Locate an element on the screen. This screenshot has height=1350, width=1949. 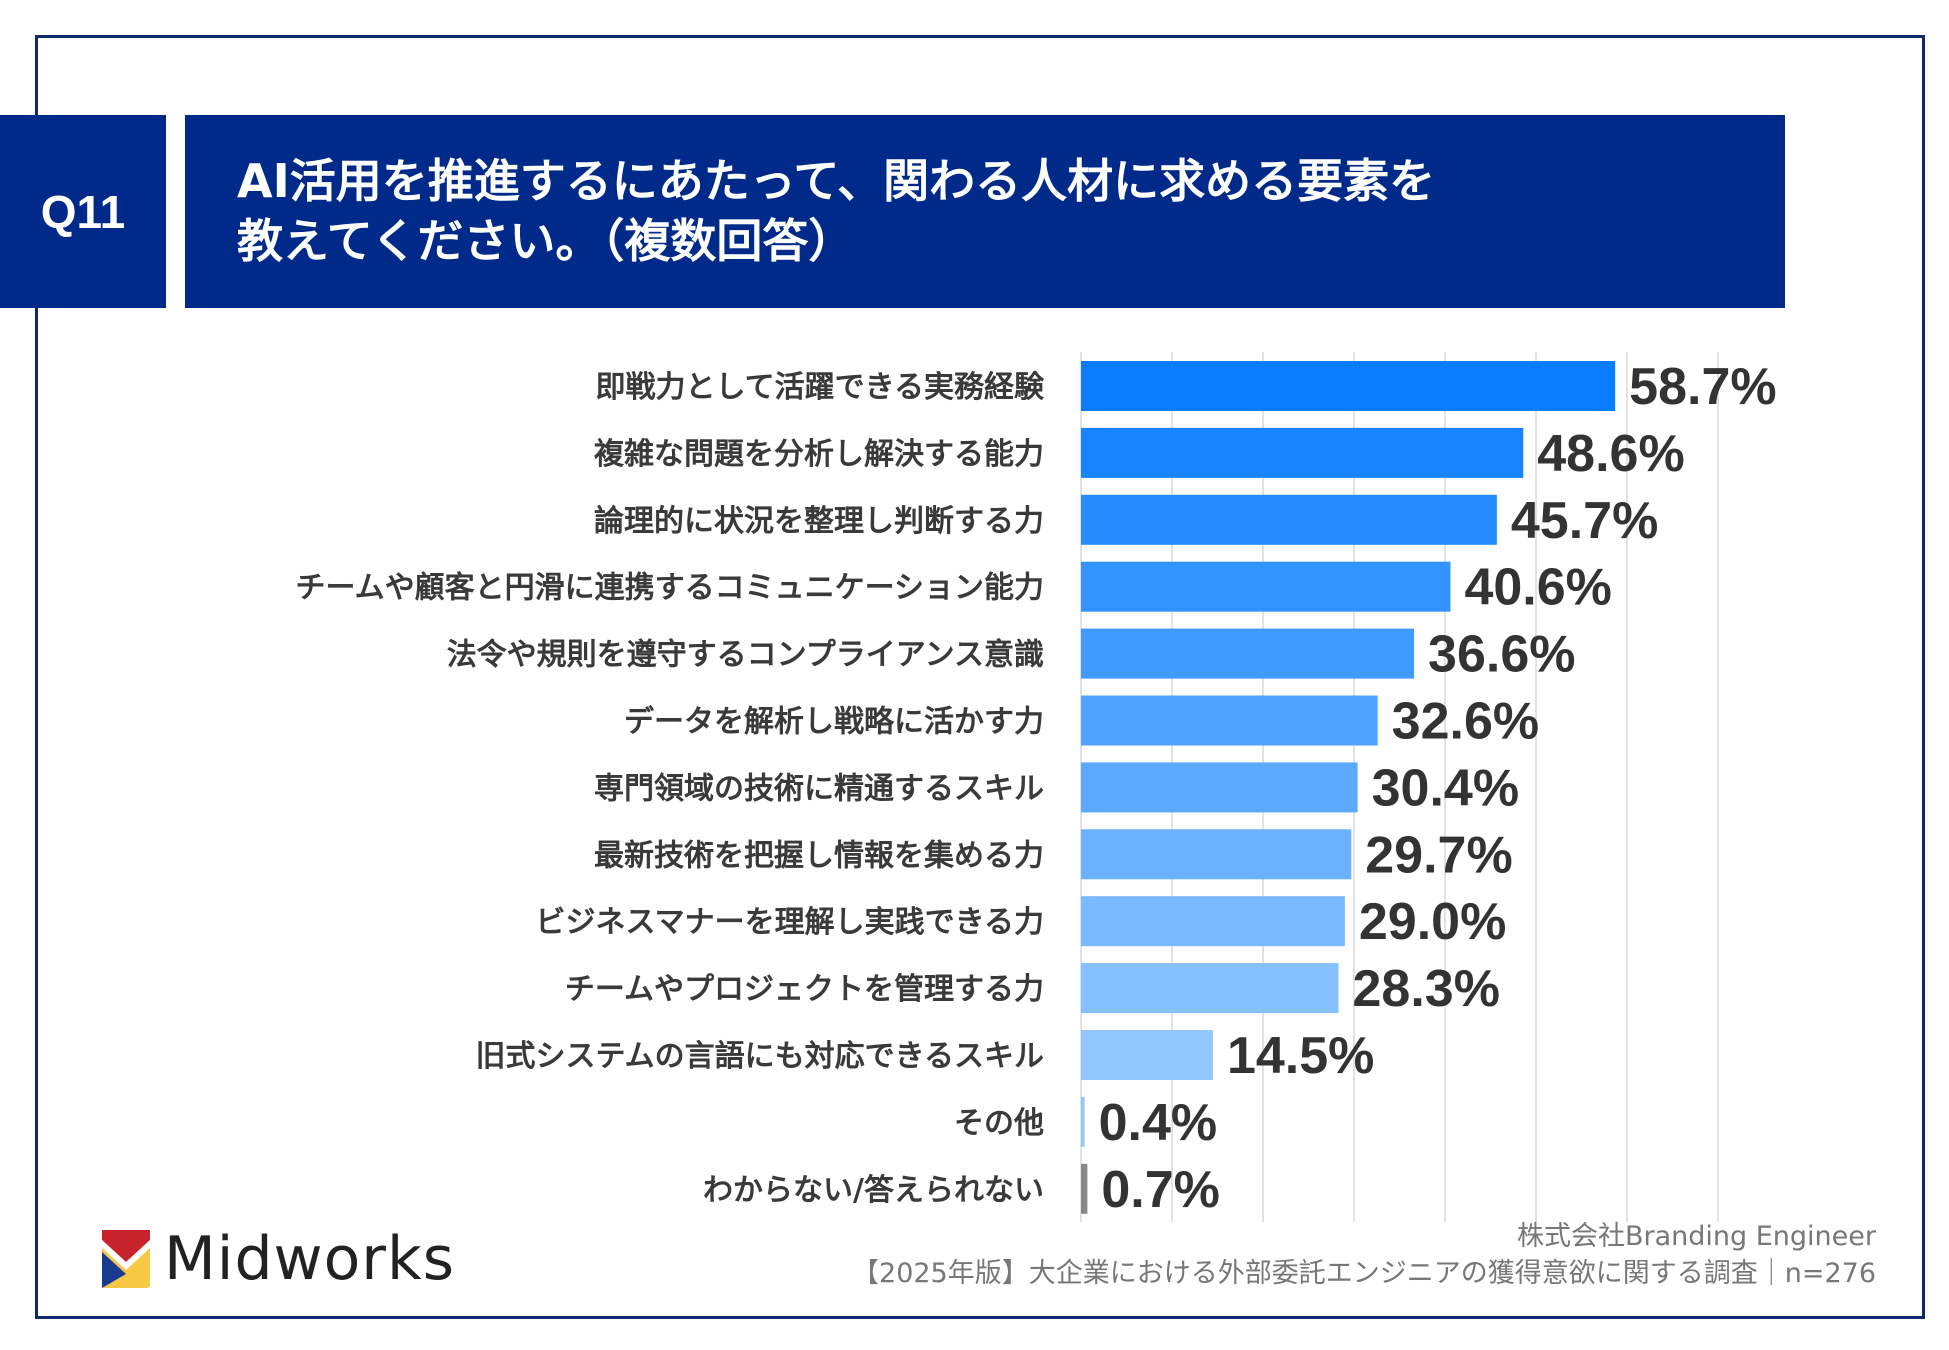
category-label: 複雑な問題を分析し解決する能力 is located at coordinates (819, 454).